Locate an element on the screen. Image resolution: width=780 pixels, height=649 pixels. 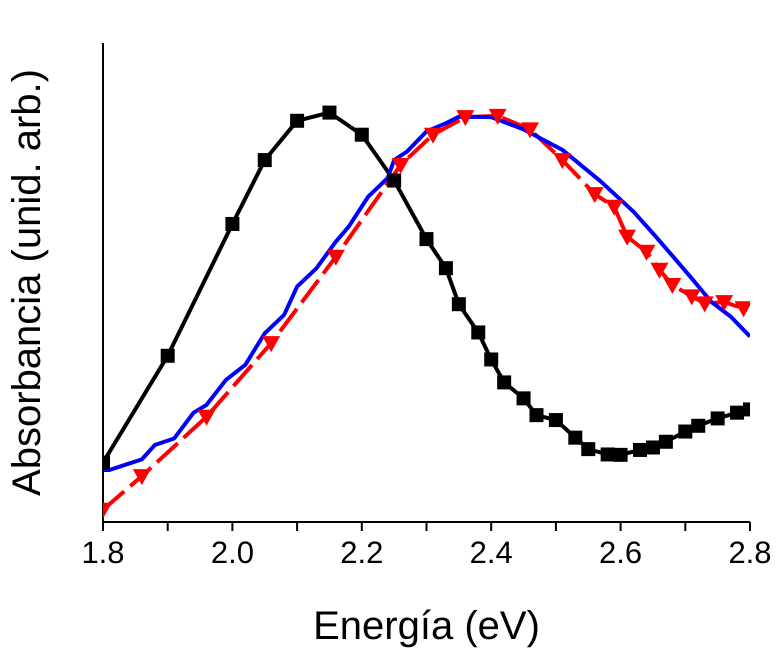
x-tick-label: 1.8 is located at coordinates (103, 552).